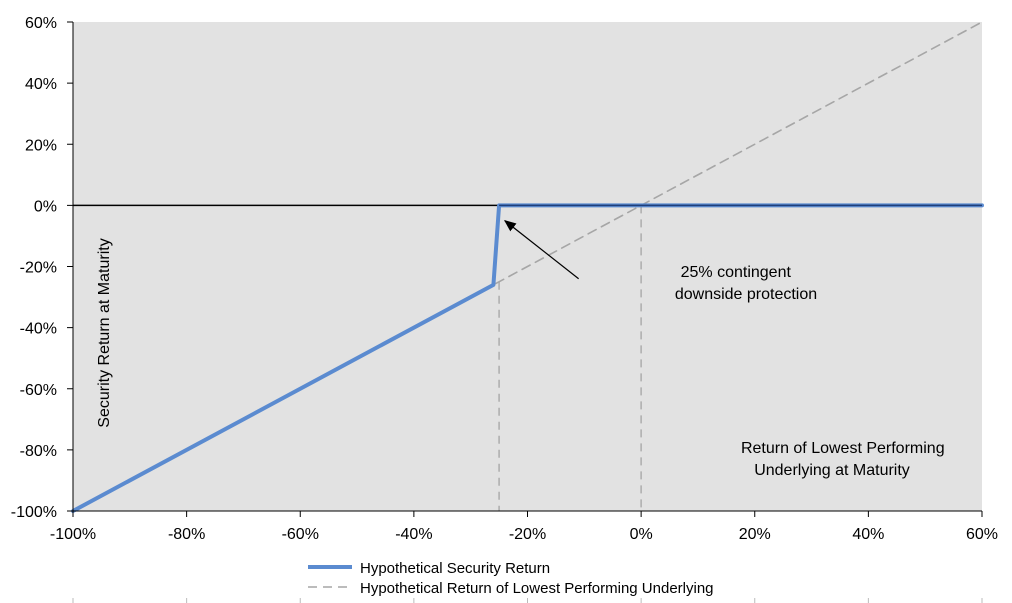 This screenshot has width=1012, height=603. Describe the element at coordinates (300, 534) in the screenshot. I see `x-tick-label: -60%` at that location.